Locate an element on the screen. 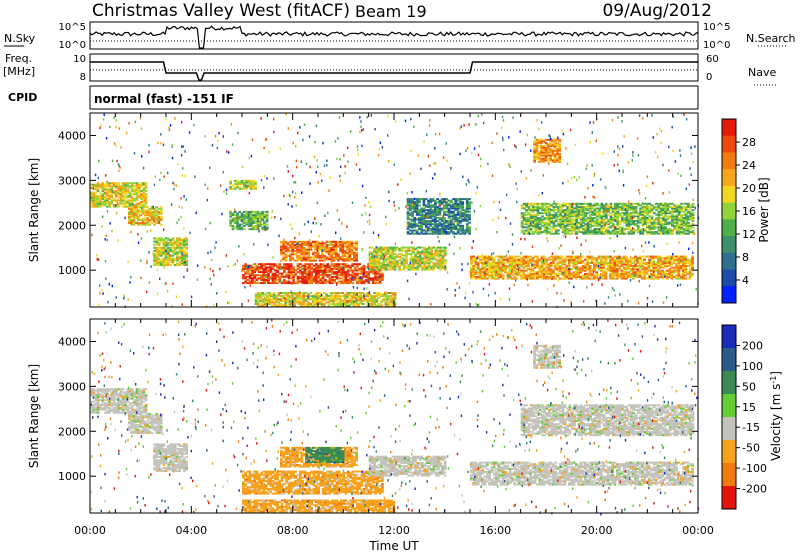 This screenshot has width=800, height=554. cpid-label: CPID is located at coordinates (22, 97).